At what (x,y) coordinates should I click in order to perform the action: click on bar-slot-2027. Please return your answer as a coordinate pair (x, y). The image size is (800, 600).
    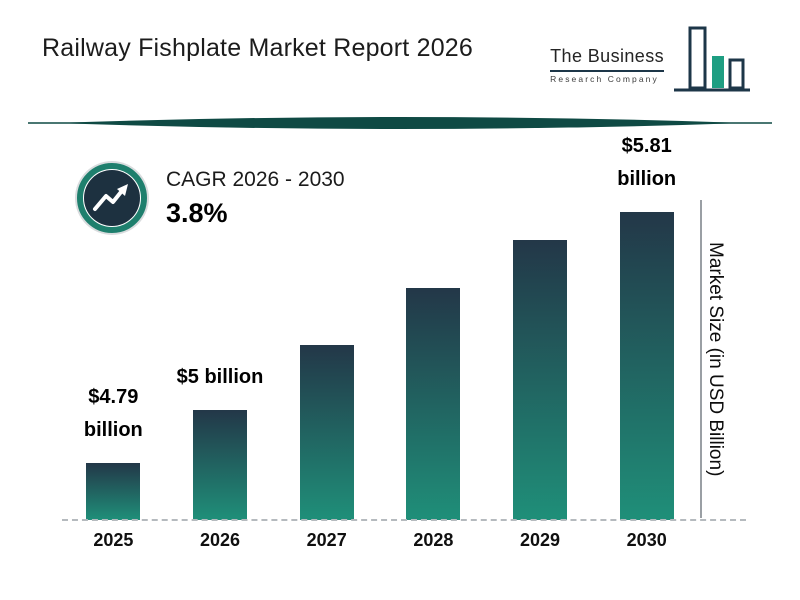
    Looking at the image, I should click on (326, 424).